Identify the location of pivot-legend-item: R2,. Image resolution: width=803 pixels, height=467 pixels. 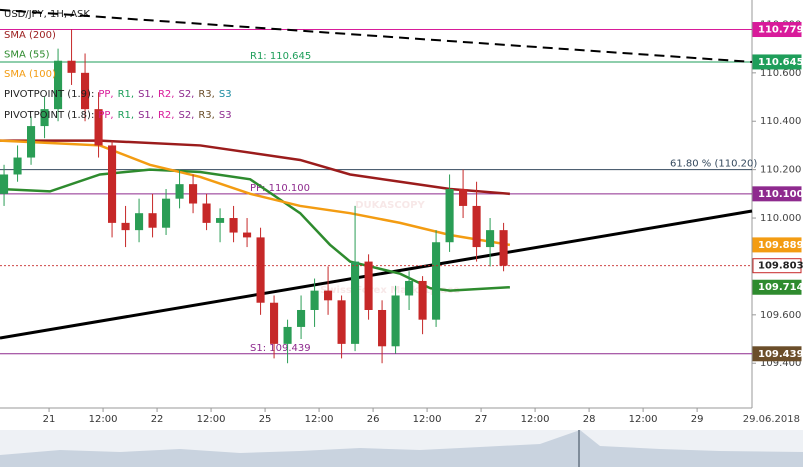
(166, 94).